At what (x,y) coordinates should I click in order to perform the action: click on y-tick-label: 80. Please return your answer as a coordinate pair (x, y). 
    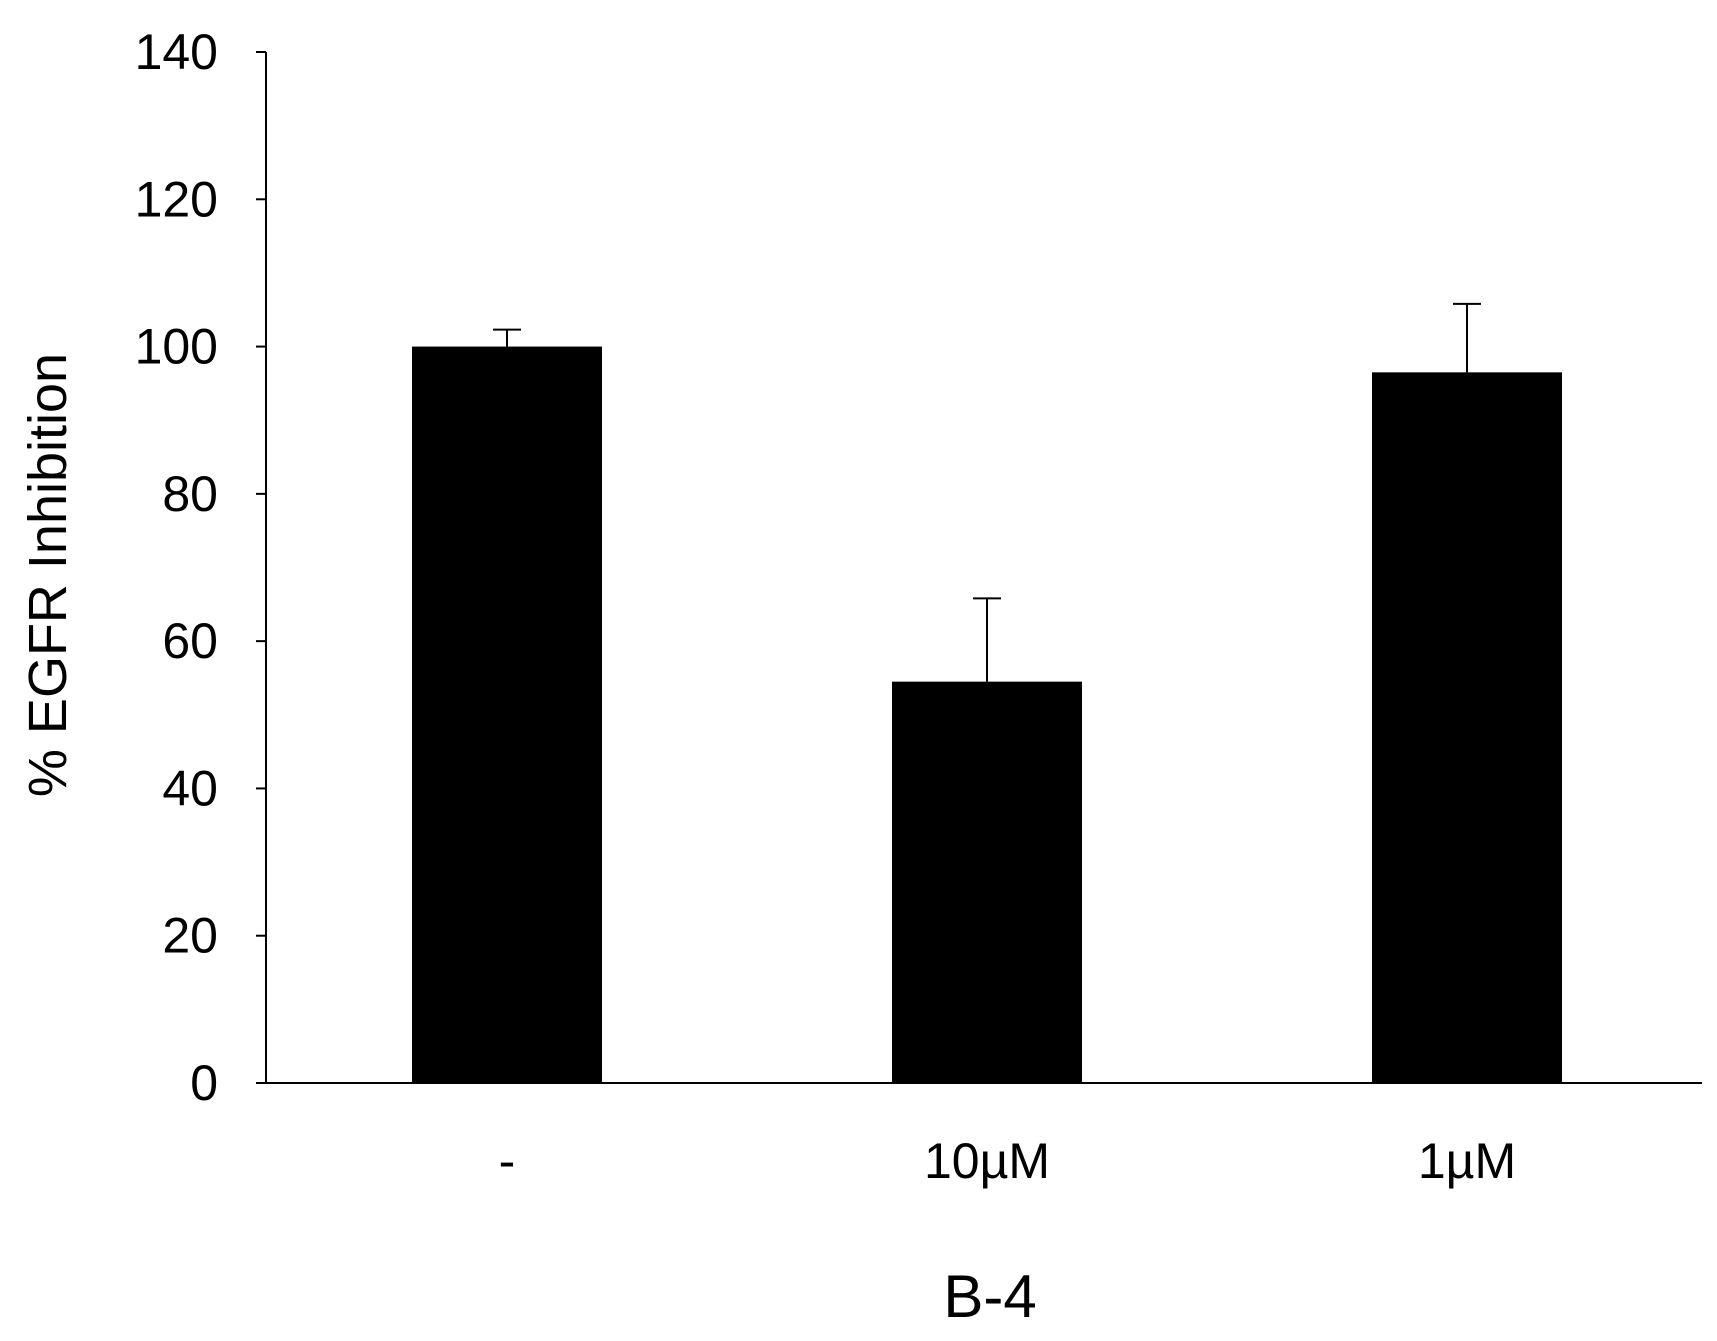
    Looking at the image, I should click on (190, 494).